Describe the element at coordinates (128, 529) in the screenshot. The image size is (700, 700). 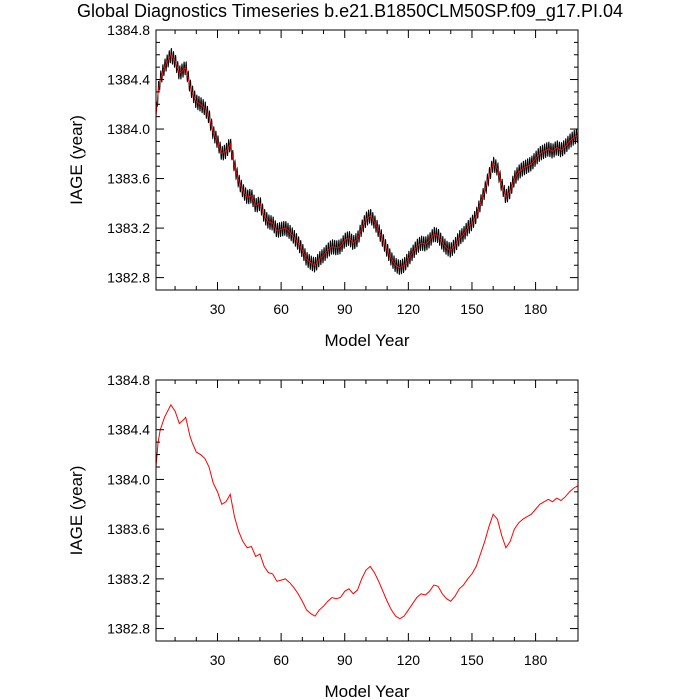
I see `bottom-ytick-label: 1383.6` at that location.